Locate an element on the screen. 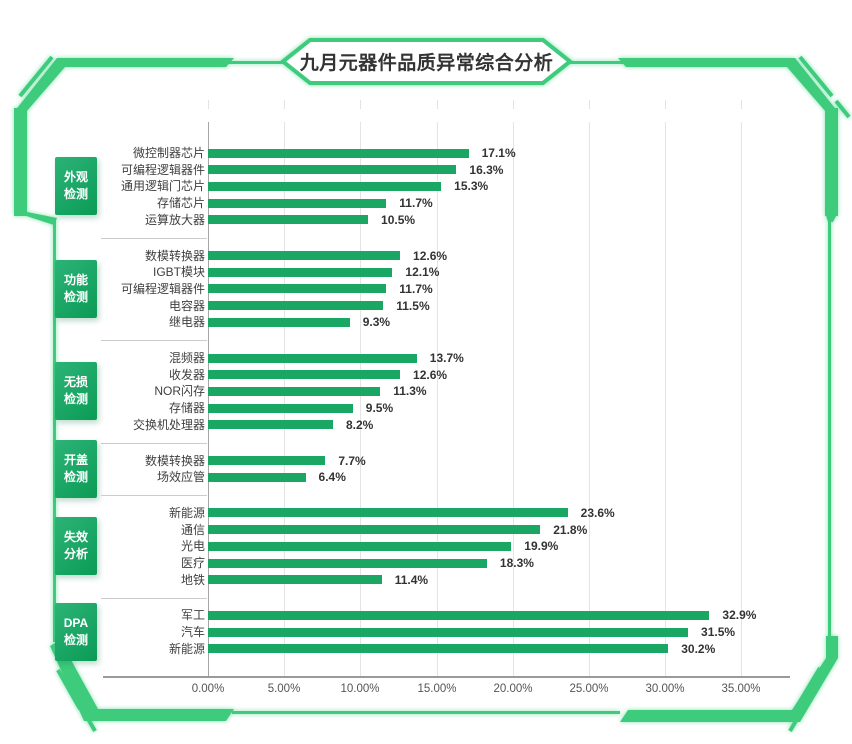 This screenshot has width=852, height=744. category-badge-line: 外观 is located at coordinates (75, 177).